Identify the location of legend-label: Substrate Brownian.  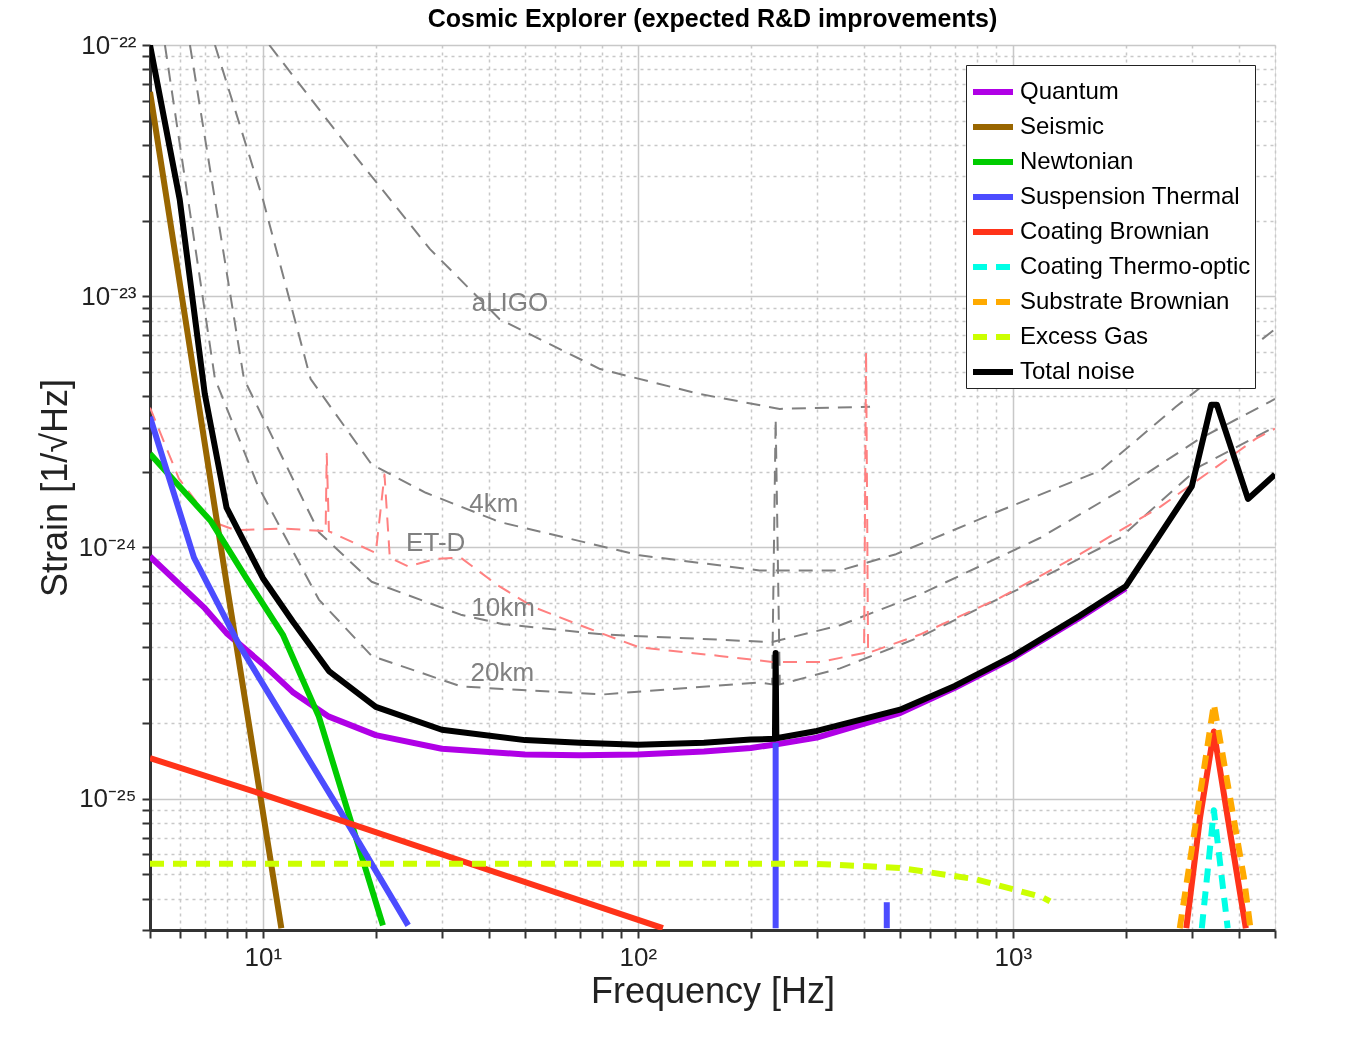
(1125, 300).